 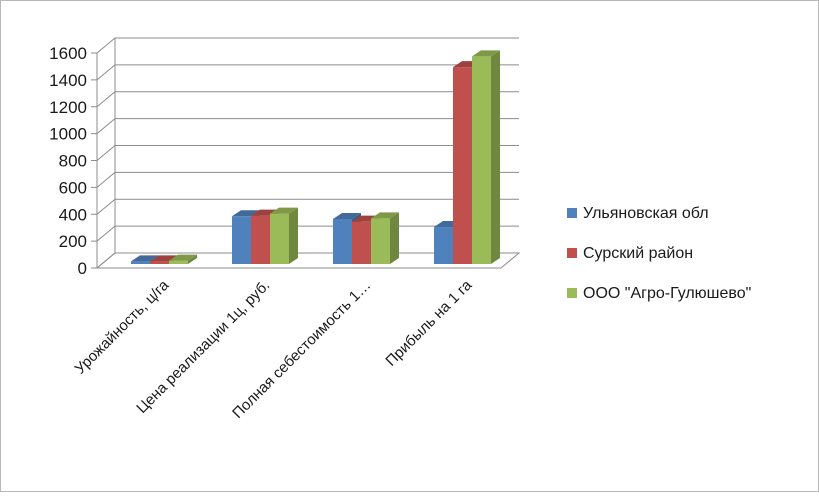 I want to click on x-tick-label: Прибыль на 1 га, so click(x=428, y=322).